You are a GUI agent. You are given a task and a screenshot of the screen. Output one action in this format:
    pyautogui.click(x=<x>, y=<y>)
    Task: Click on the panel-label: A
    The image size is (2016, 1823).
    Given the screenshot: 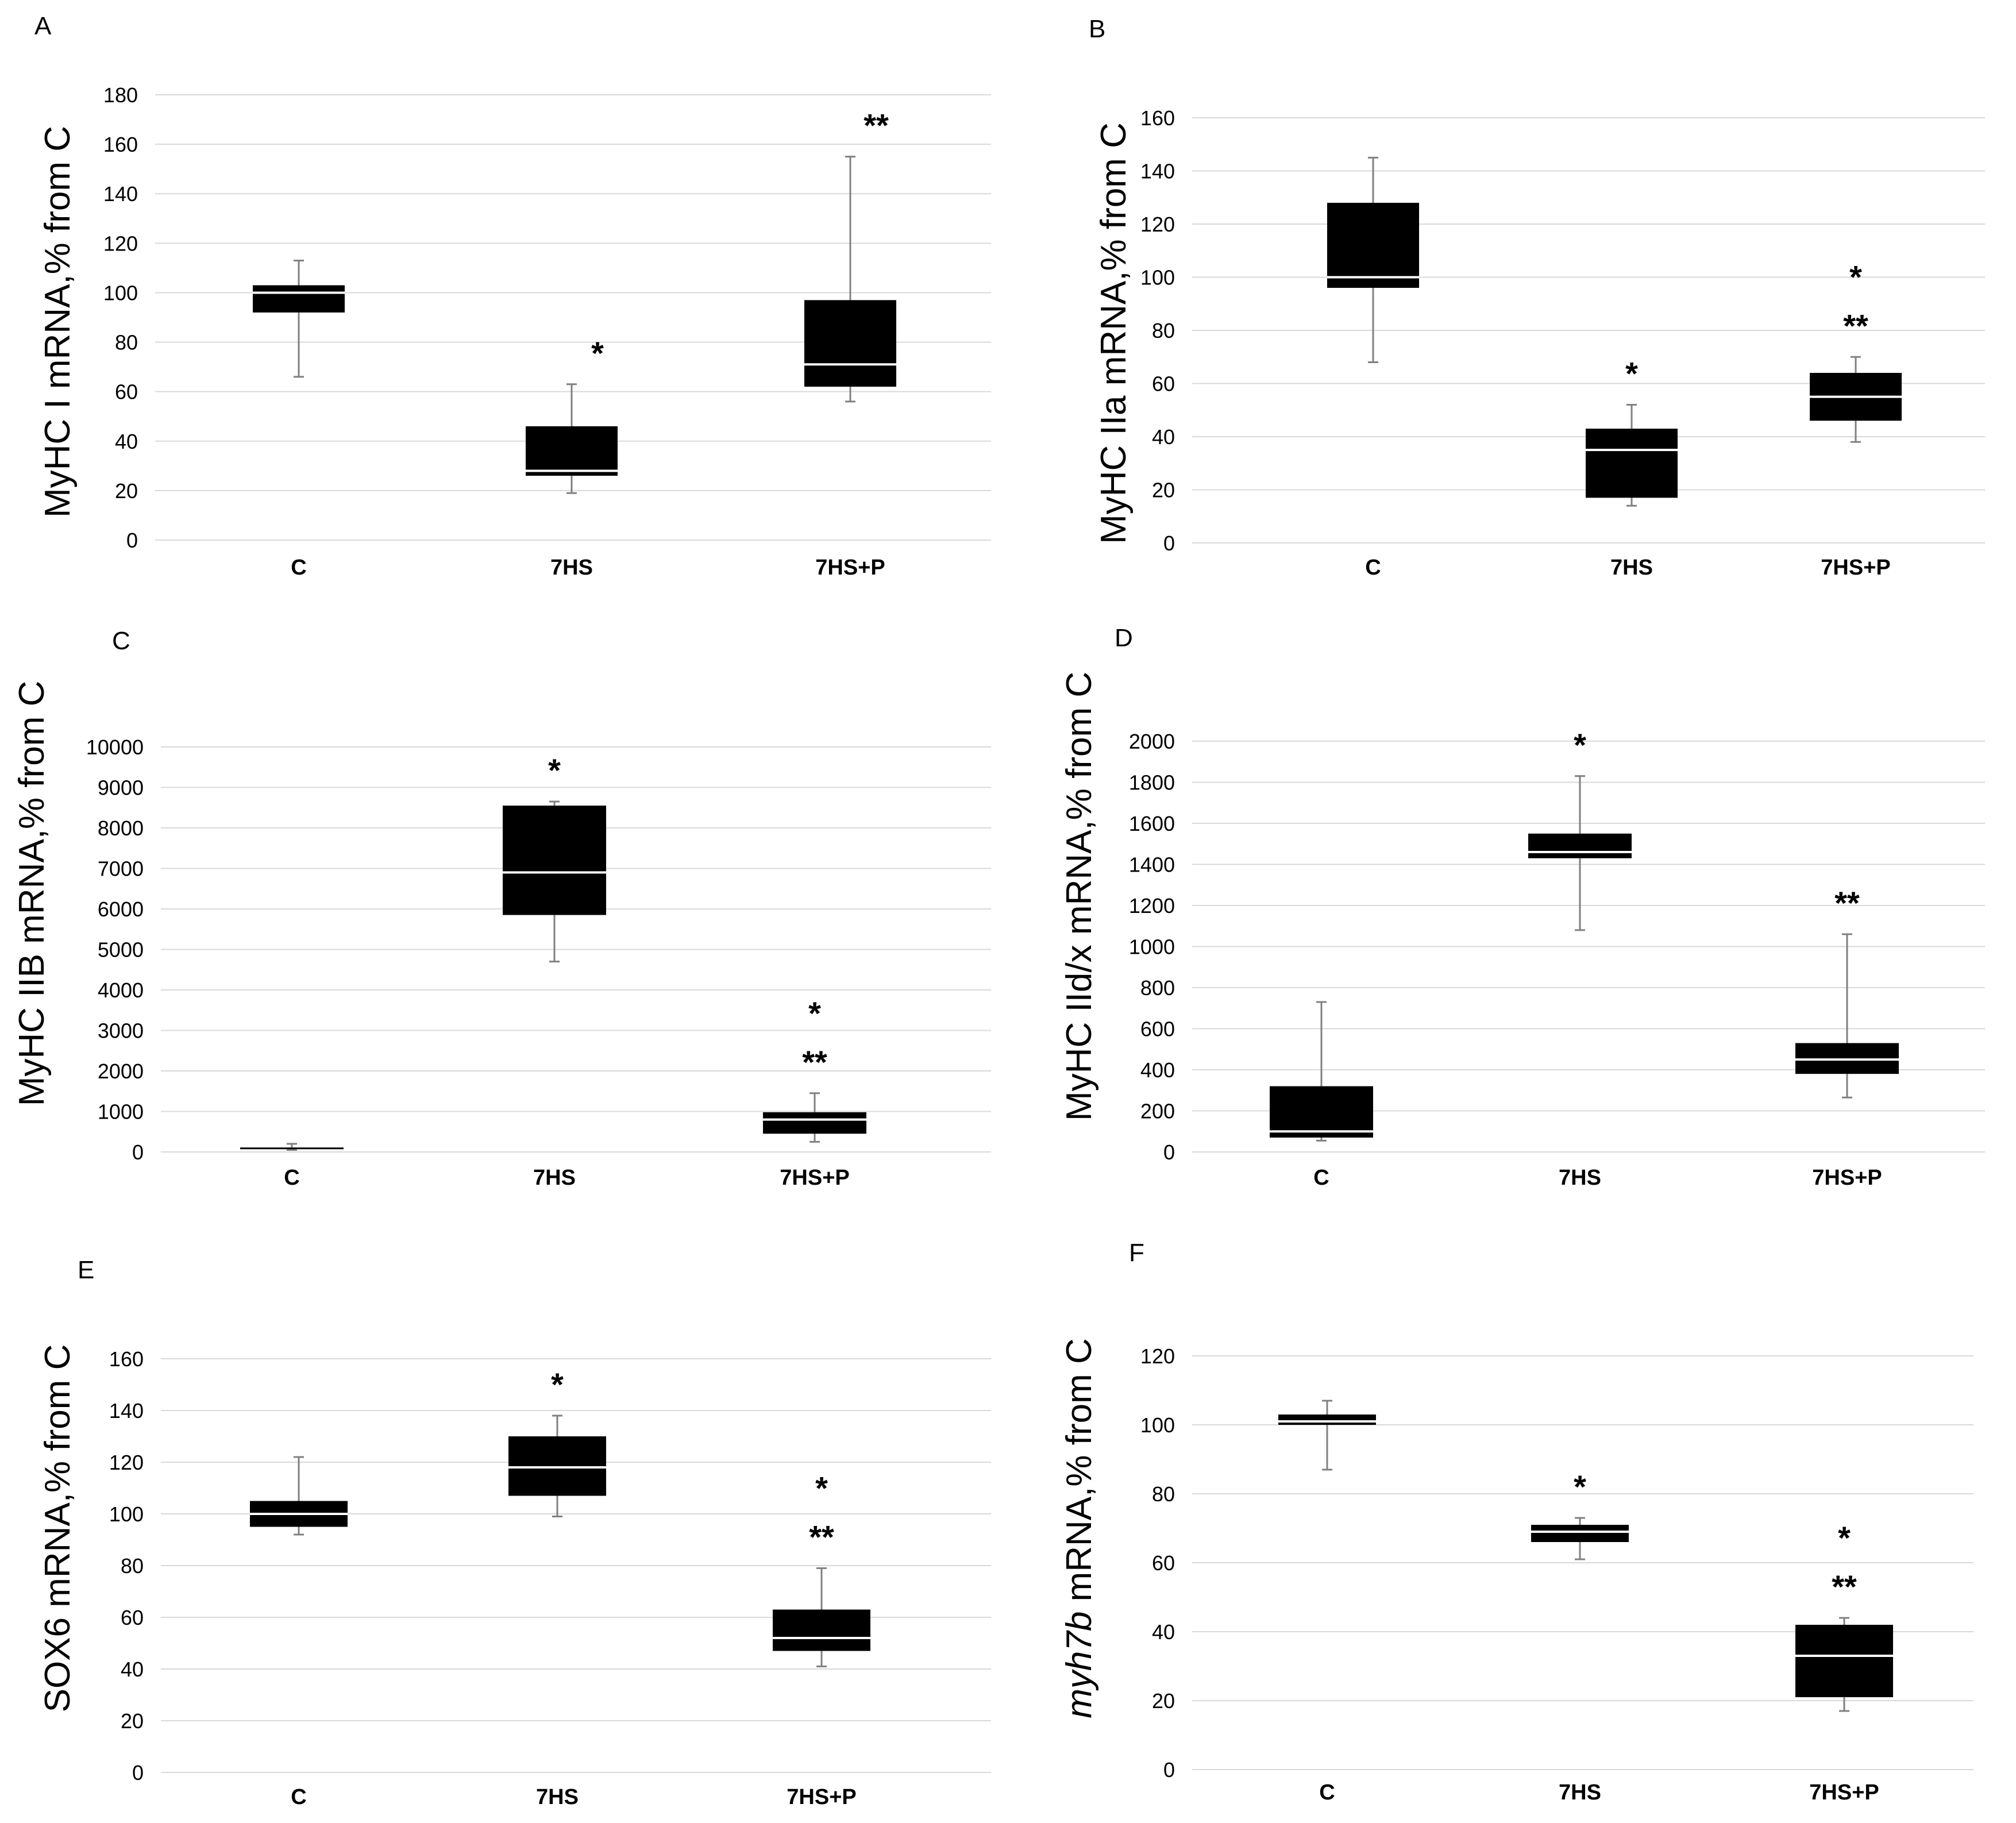 What is the action you would take?
    pyautogui.click(x=43, y=26)
    